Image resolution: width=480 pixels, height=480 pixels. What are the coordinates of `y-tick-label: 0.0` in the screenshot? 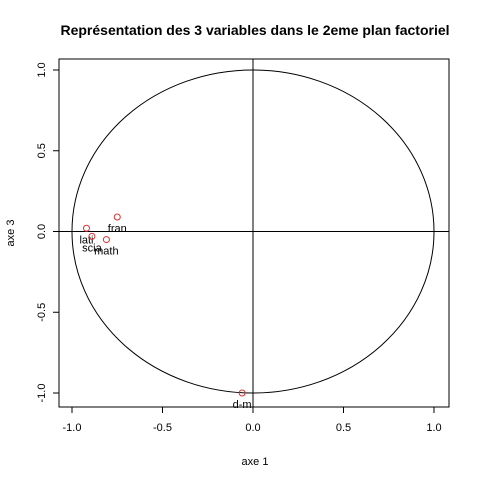 It's located at (42, 231).